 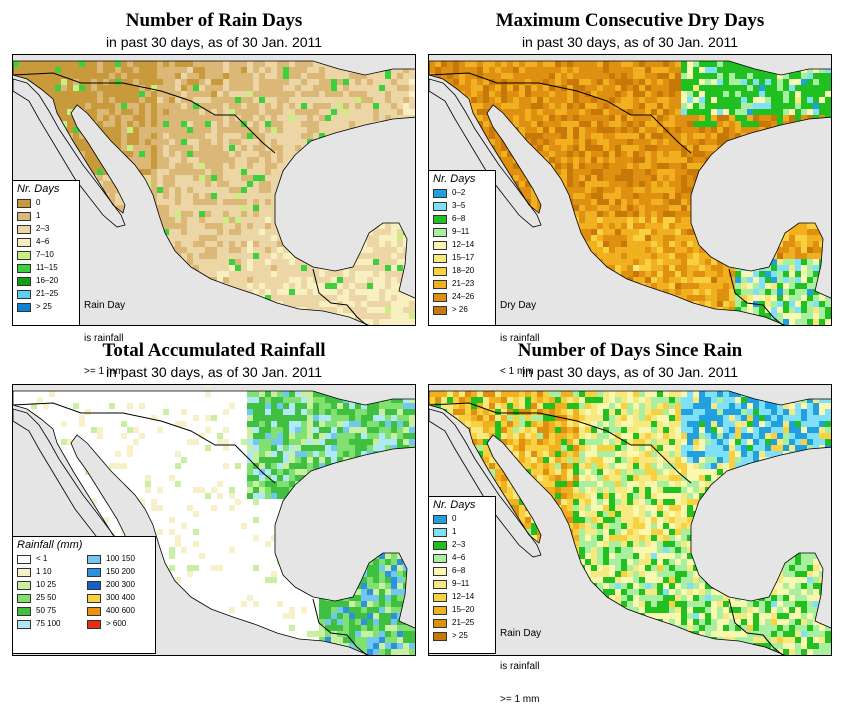 What do you see at coordinates (520, 699) in the screenshot?
I see `note-line: >= 1 mm` at bounding box center [520, 699].